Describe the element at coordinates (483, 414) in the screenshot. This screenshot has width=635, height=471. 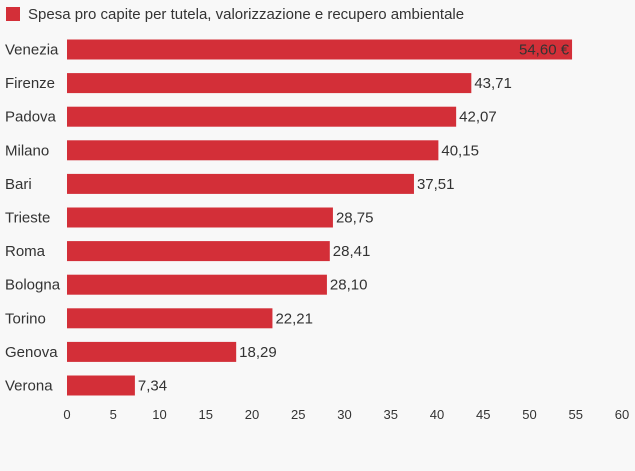
I see `x-tick-label: 45` at that location.